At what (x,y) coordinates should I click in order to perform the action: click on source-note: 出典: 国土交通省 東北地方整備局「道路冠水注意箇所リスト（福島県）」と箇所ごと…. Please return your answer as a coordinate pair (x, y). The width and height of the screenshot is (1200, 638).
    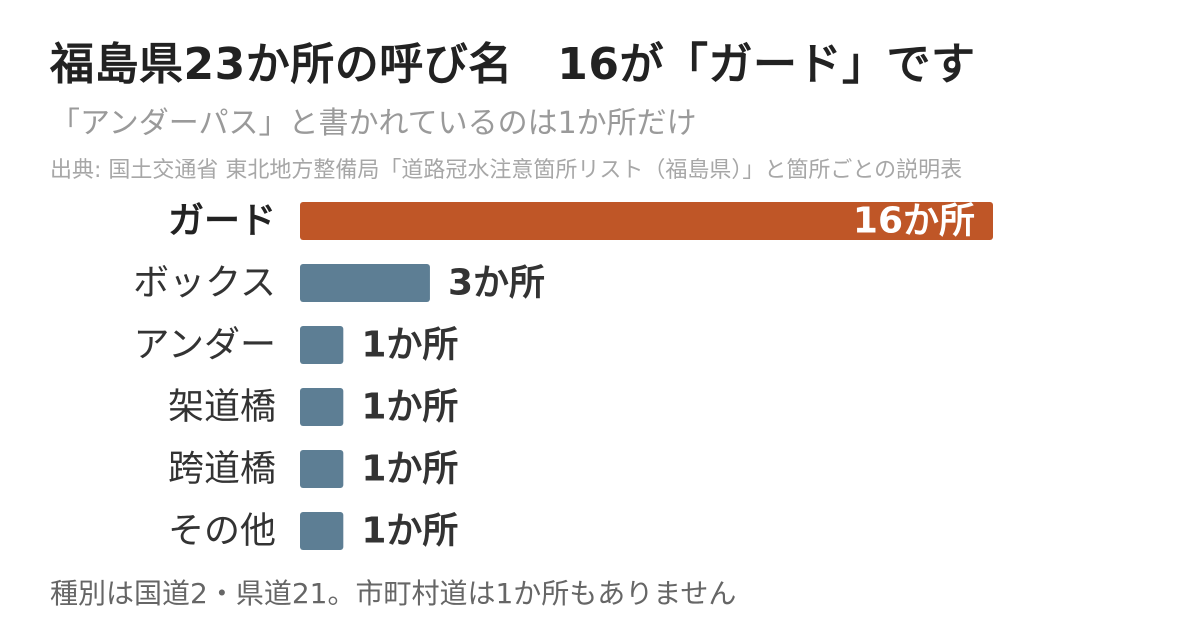
    Looking at the image, I should click on (506, 170).